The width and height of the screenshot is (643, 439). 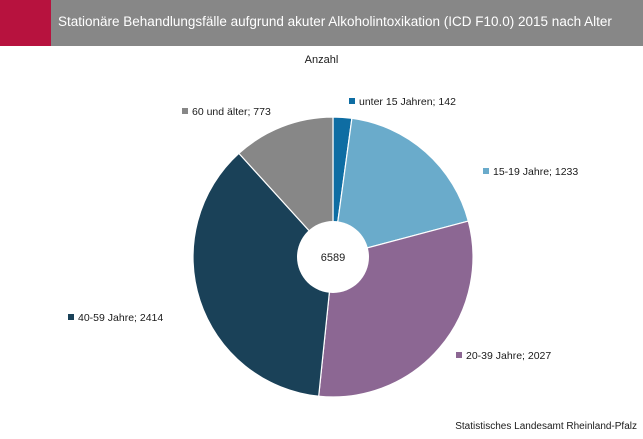 I want to click on slice-label-4: 60 und älter; 773, so click(x=226, y=112).